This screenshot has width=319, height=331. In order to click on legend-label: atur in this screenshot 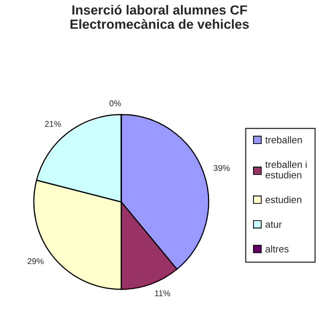, I will do `click(274, 224)`.